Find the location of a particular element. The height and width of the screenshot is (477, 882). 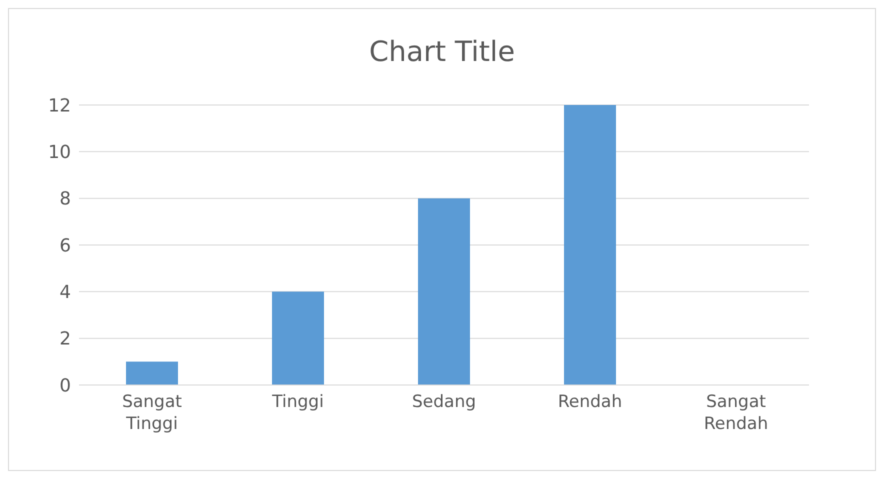

x-tick-label: Sangat Rendah is located at coordinates (736, 413).